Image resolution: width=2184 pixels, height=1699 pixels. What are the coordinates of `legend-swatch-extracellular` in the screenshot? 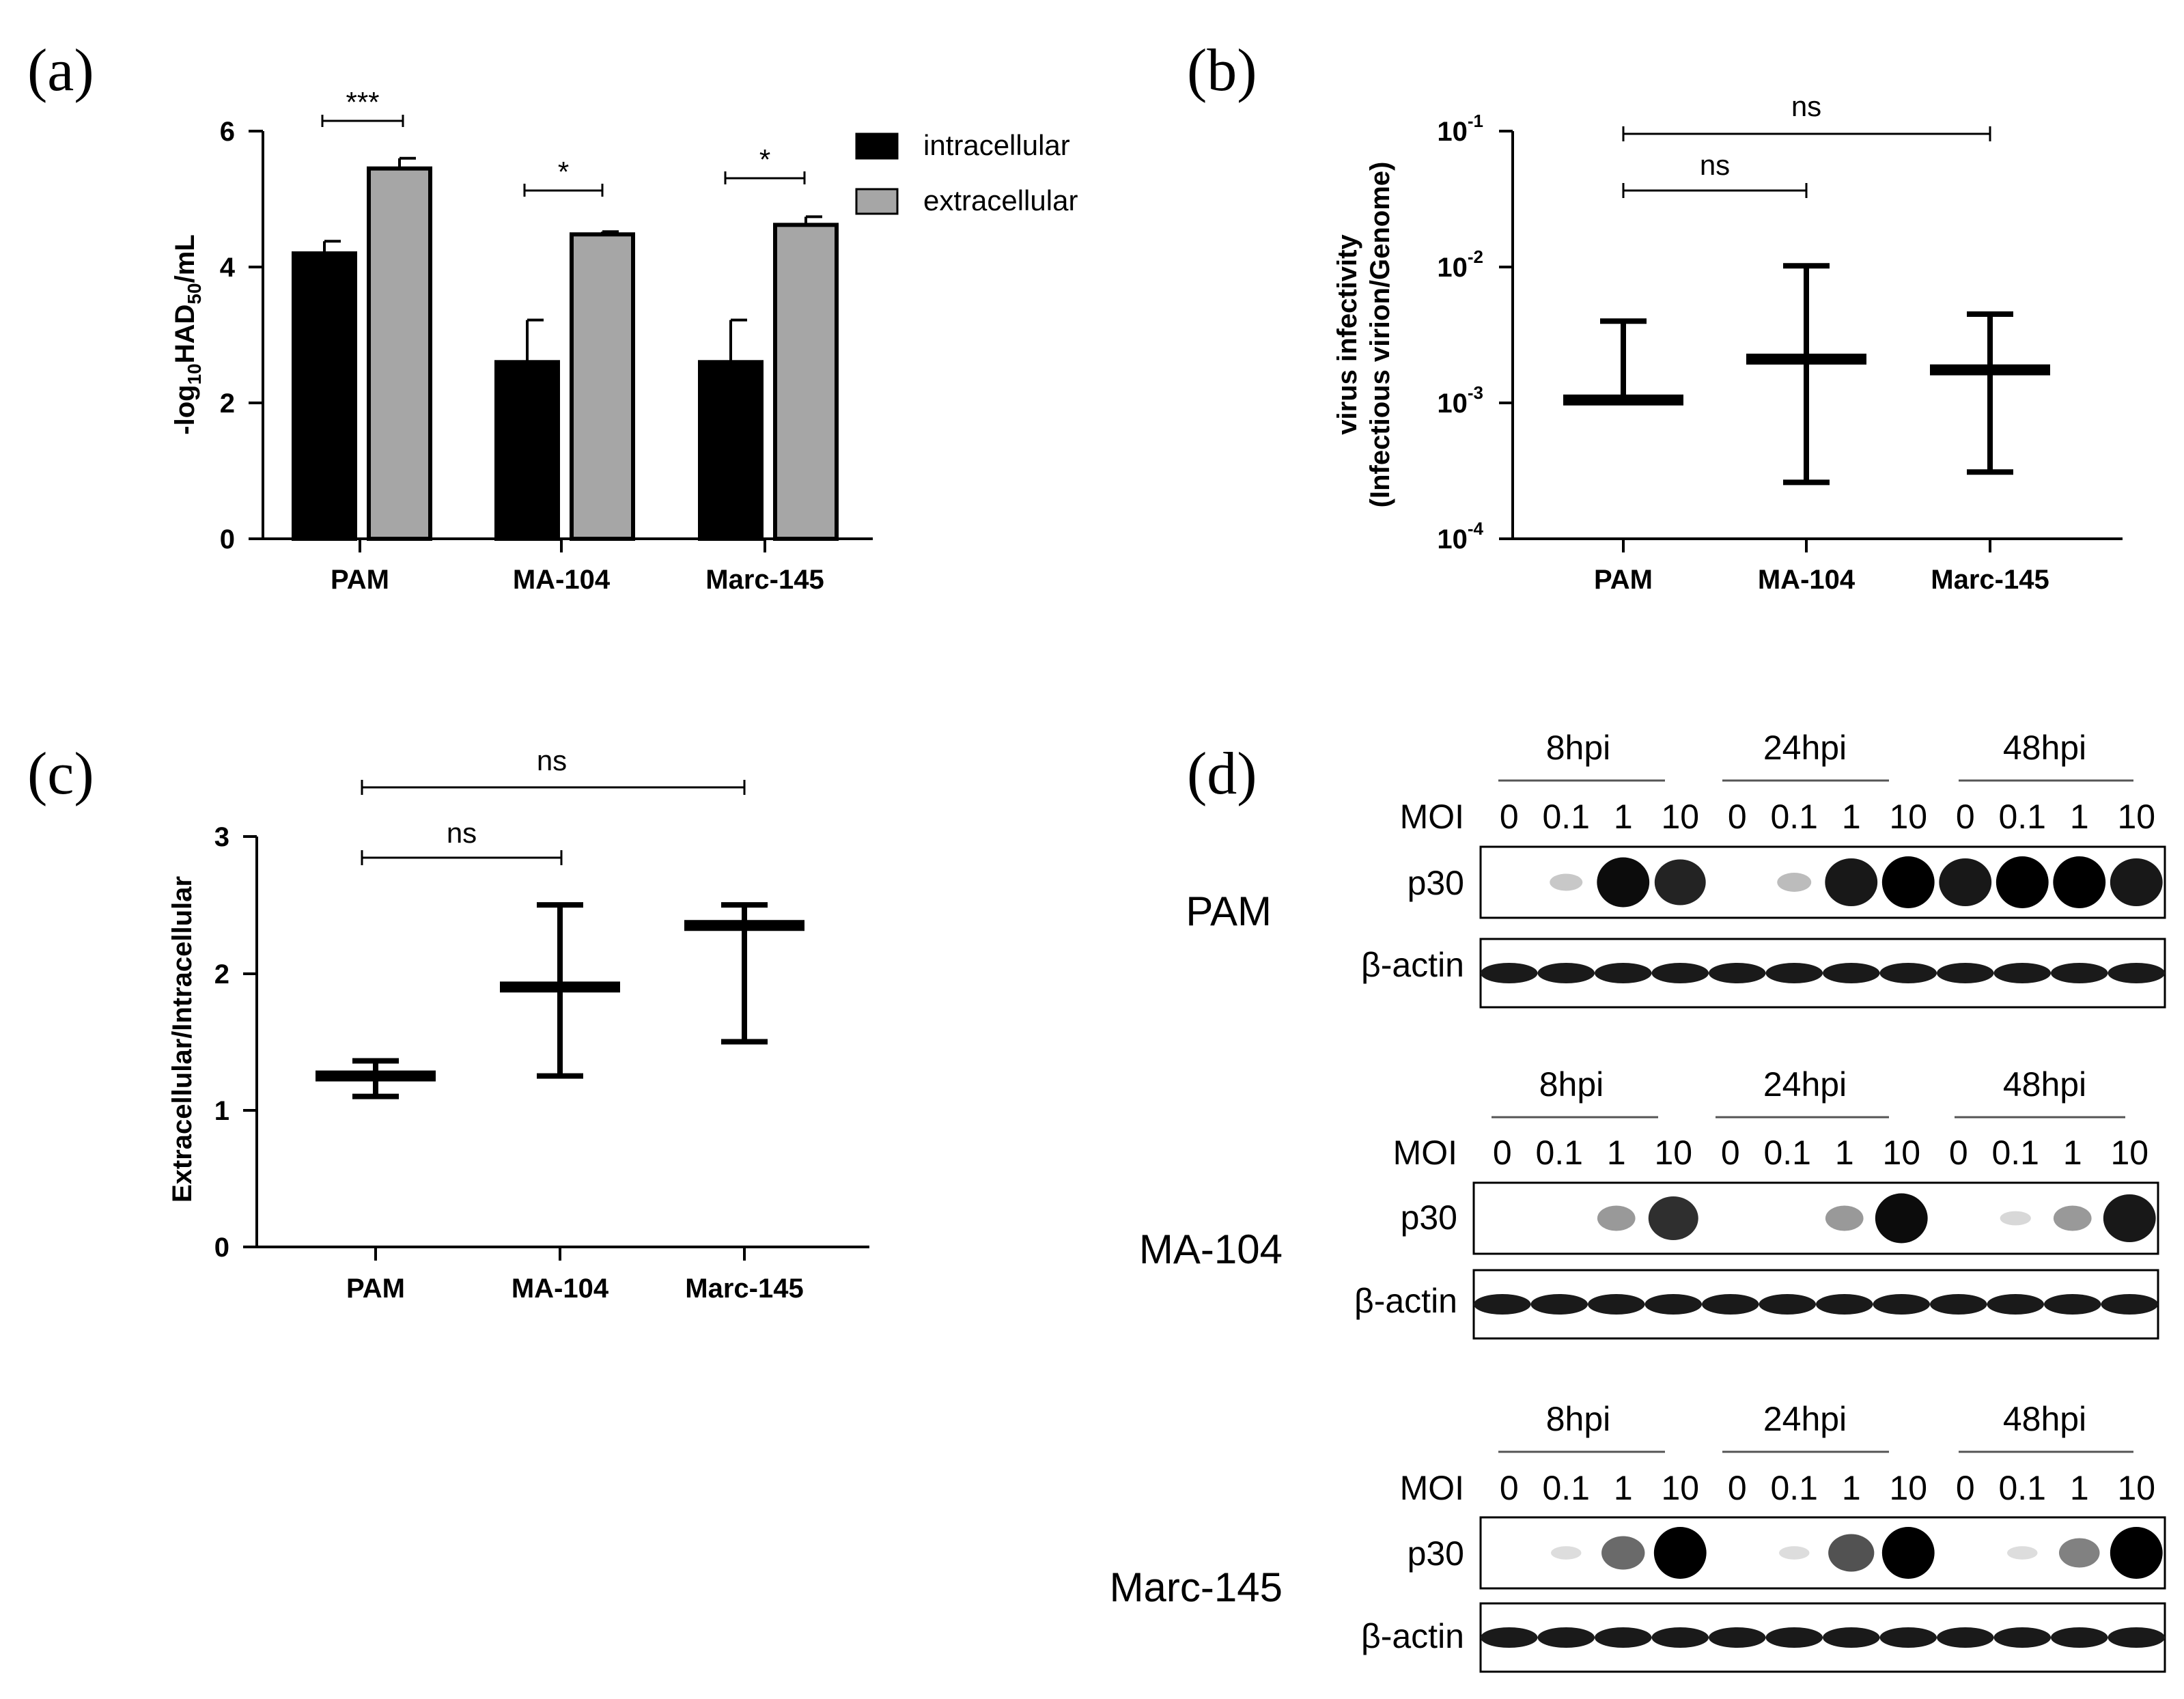 It's located at (877, 201).